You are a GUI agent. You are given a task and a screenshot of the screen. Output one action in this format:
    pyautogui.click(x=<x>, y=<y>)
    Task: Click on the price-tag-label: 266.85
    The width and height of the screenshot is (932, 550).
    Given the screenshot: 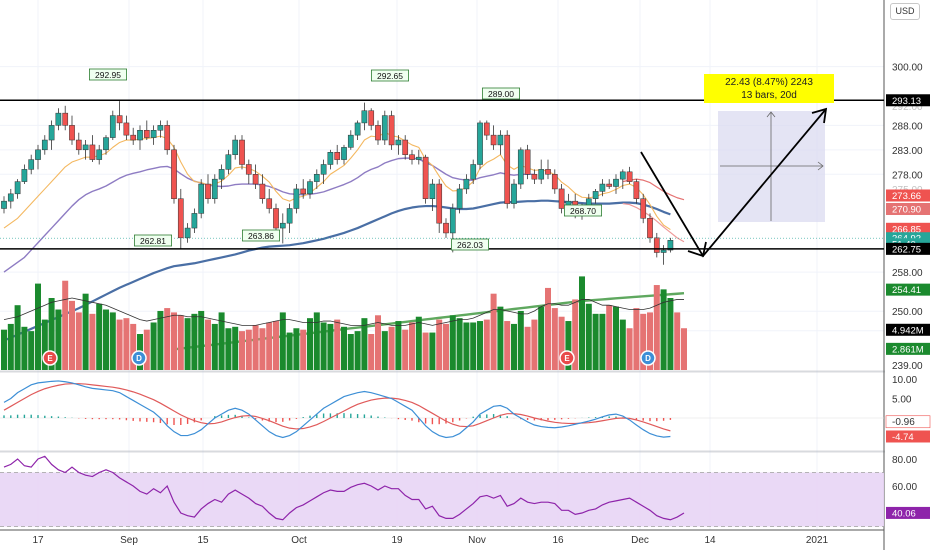 What is the action you would take?
    pyautogui.click(x=906, y=229)
    